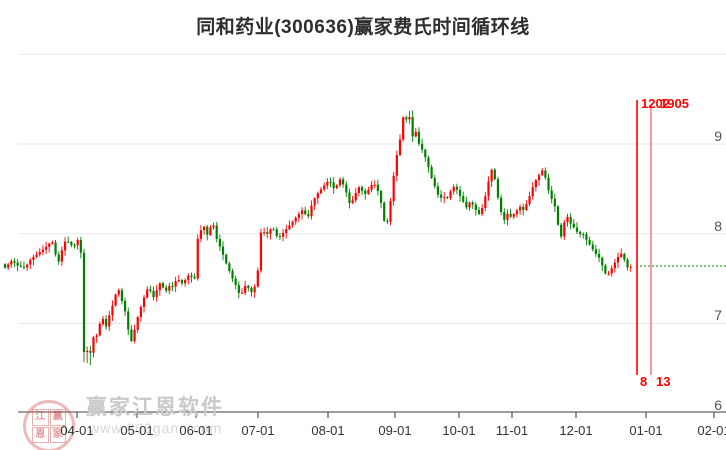 The width and height of the screenshot is (726, 450). What do you see at coordinates (363, 27) in the screenshot?
I see `chart-title: 同和药业(300636)赢家费氏时间循环线` at bounding box center [363, 27].